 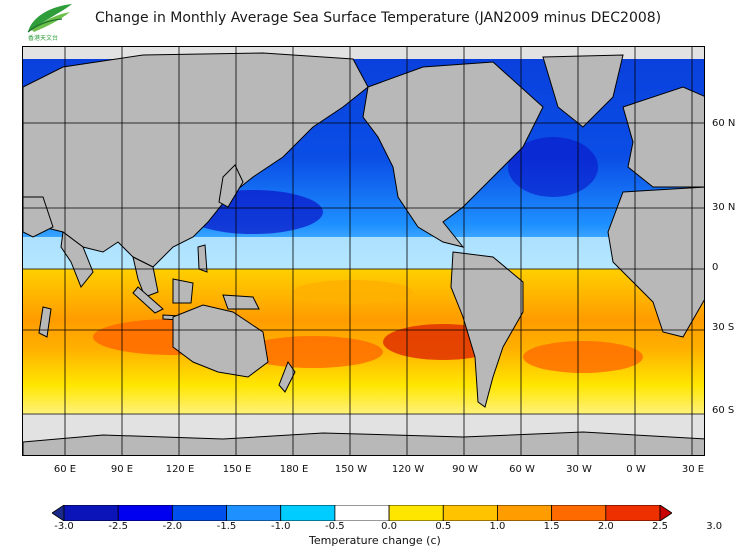 What do you see at coordinates (313, 352) in the screenshot?
I see `warm-patch-tasman` at bounding box center [313, 352].